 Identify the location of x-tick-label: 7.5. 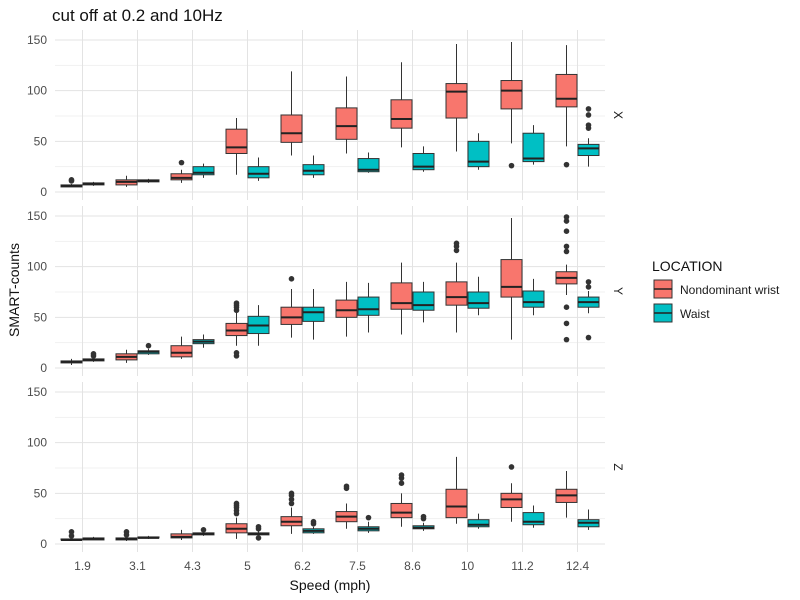
(357, 566).